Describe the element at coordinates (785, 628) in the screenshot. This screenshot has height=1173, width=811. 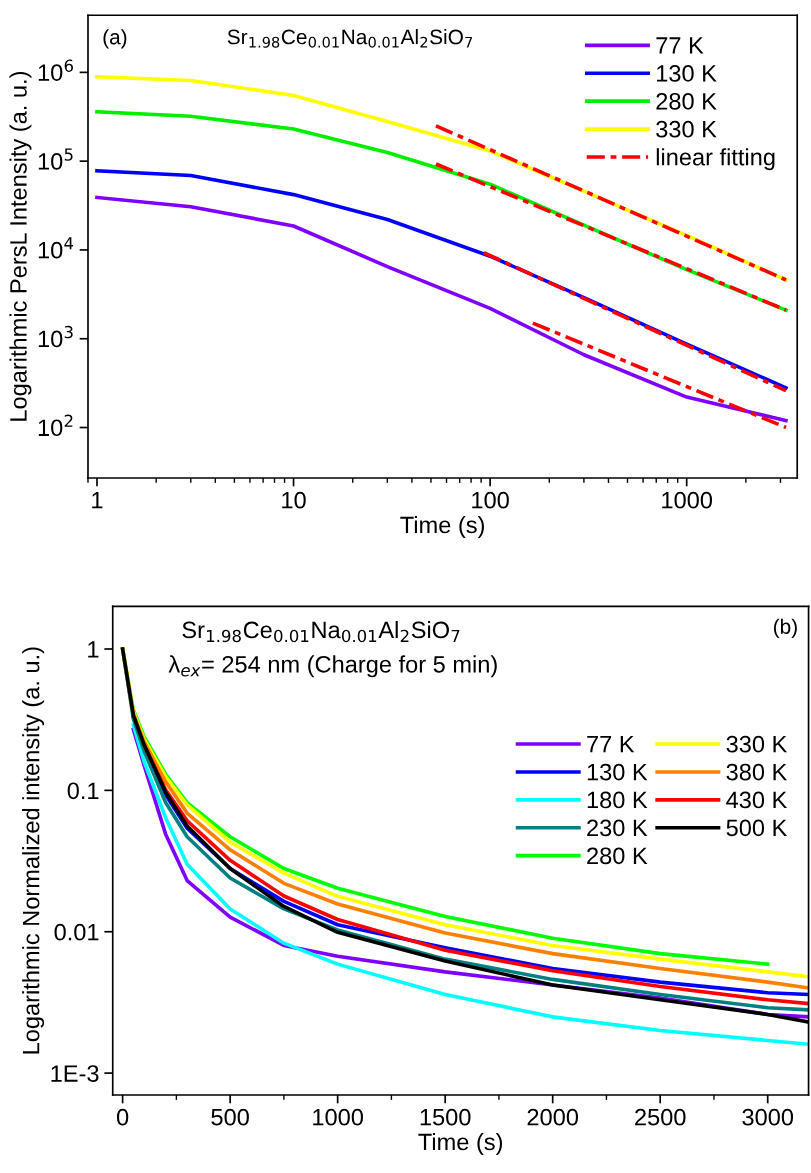
I see `annotation: (b)` at that location.